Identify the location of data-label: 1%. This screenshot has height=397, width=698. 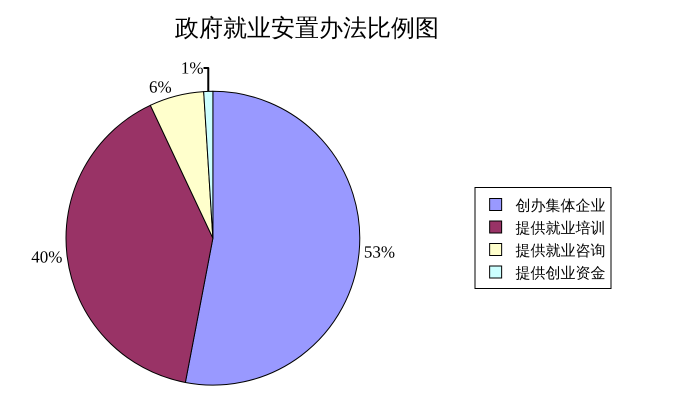
(192, 68).